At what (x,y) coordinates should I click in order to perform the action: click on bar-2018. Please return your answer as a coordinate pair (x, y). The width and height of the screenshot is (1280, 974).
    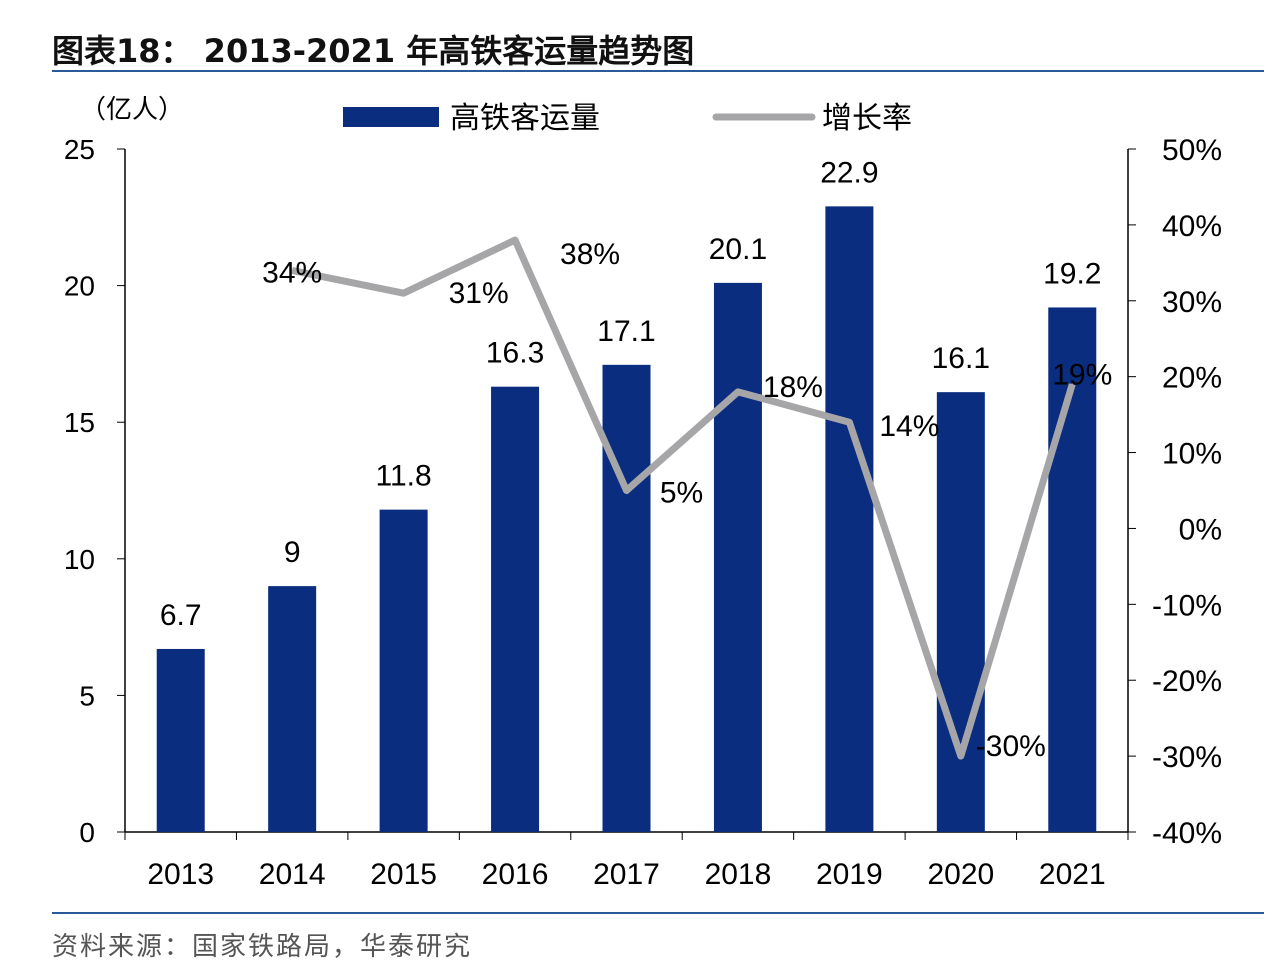
    Looking at the image, I should click on (737, 557).